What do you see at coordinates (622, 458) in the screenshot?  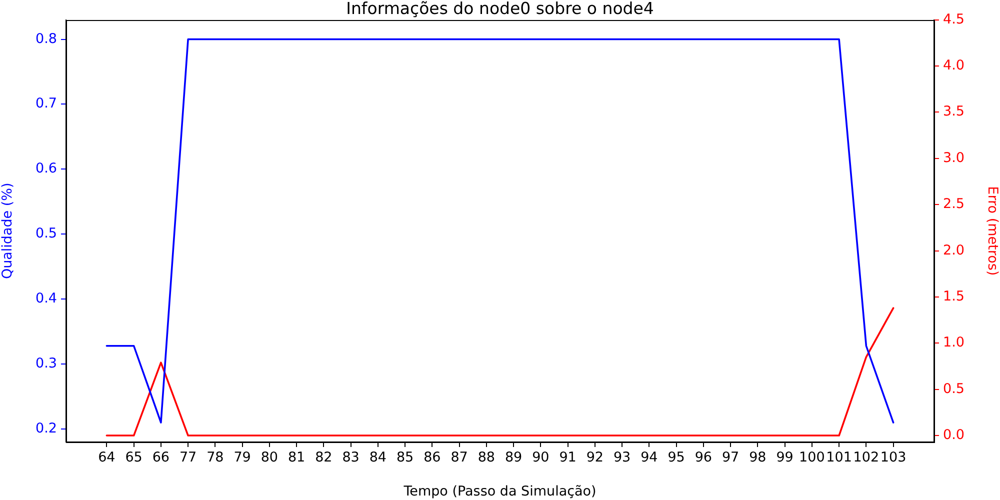 I see `x-tick-label: 93` at bounding box center [622, 458].